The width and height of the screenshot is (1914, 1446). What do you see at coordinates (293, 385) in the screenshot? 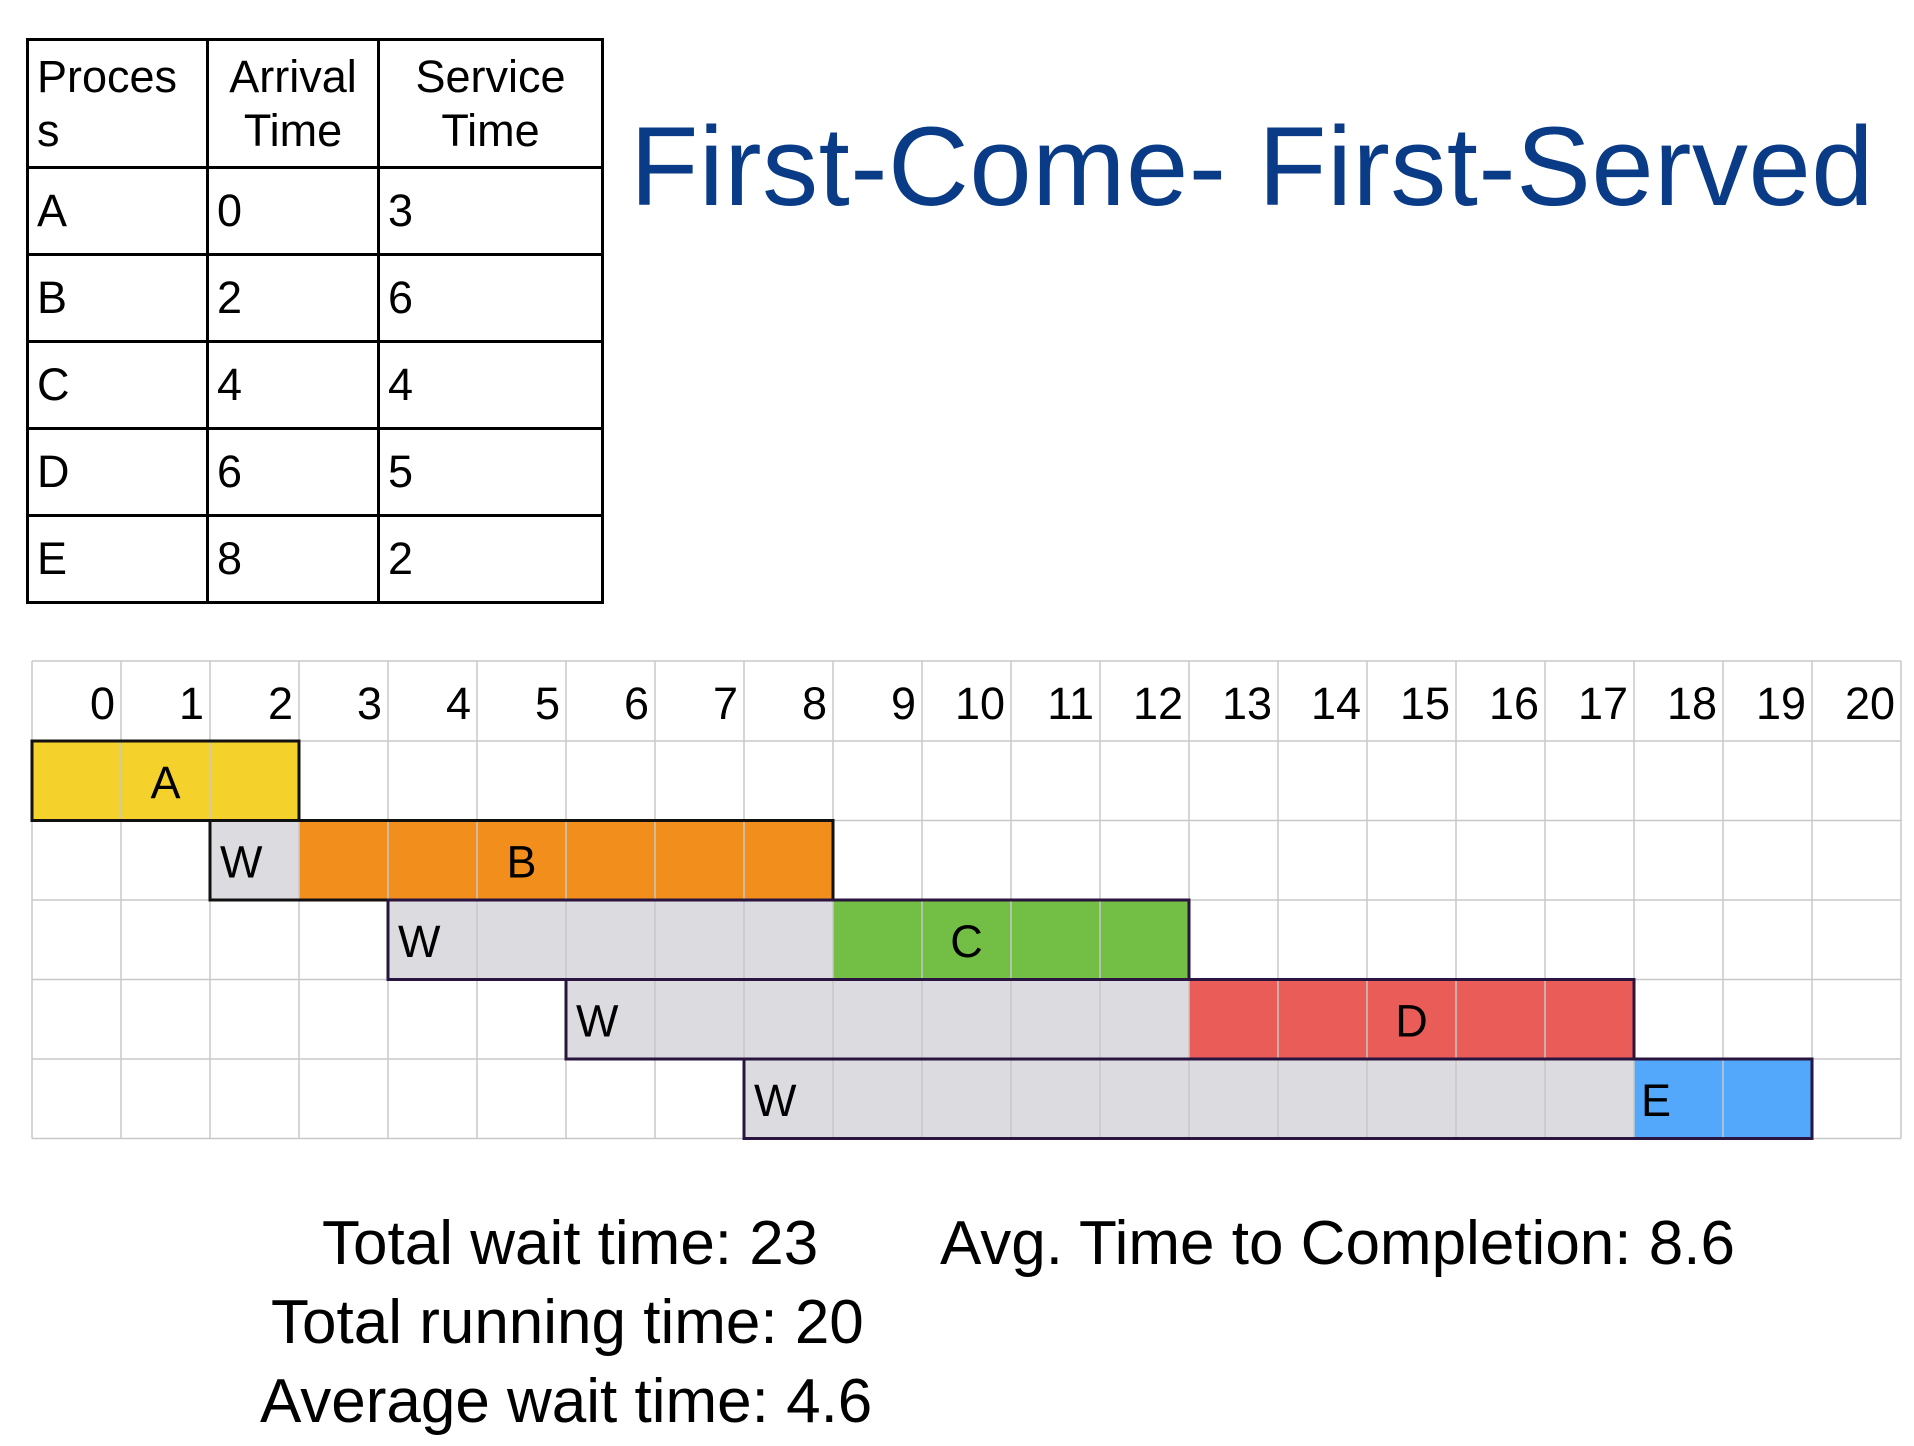
I see `arrival-cell: 4` at bounding box center [293, 385].